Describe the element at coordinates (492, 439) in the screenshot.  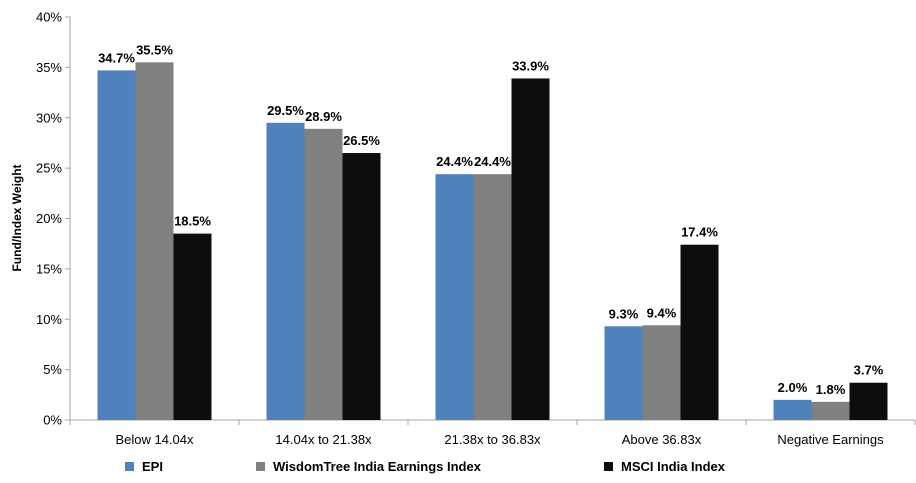
I see `x-category-label: 21.38x to 36.83x` at that location.